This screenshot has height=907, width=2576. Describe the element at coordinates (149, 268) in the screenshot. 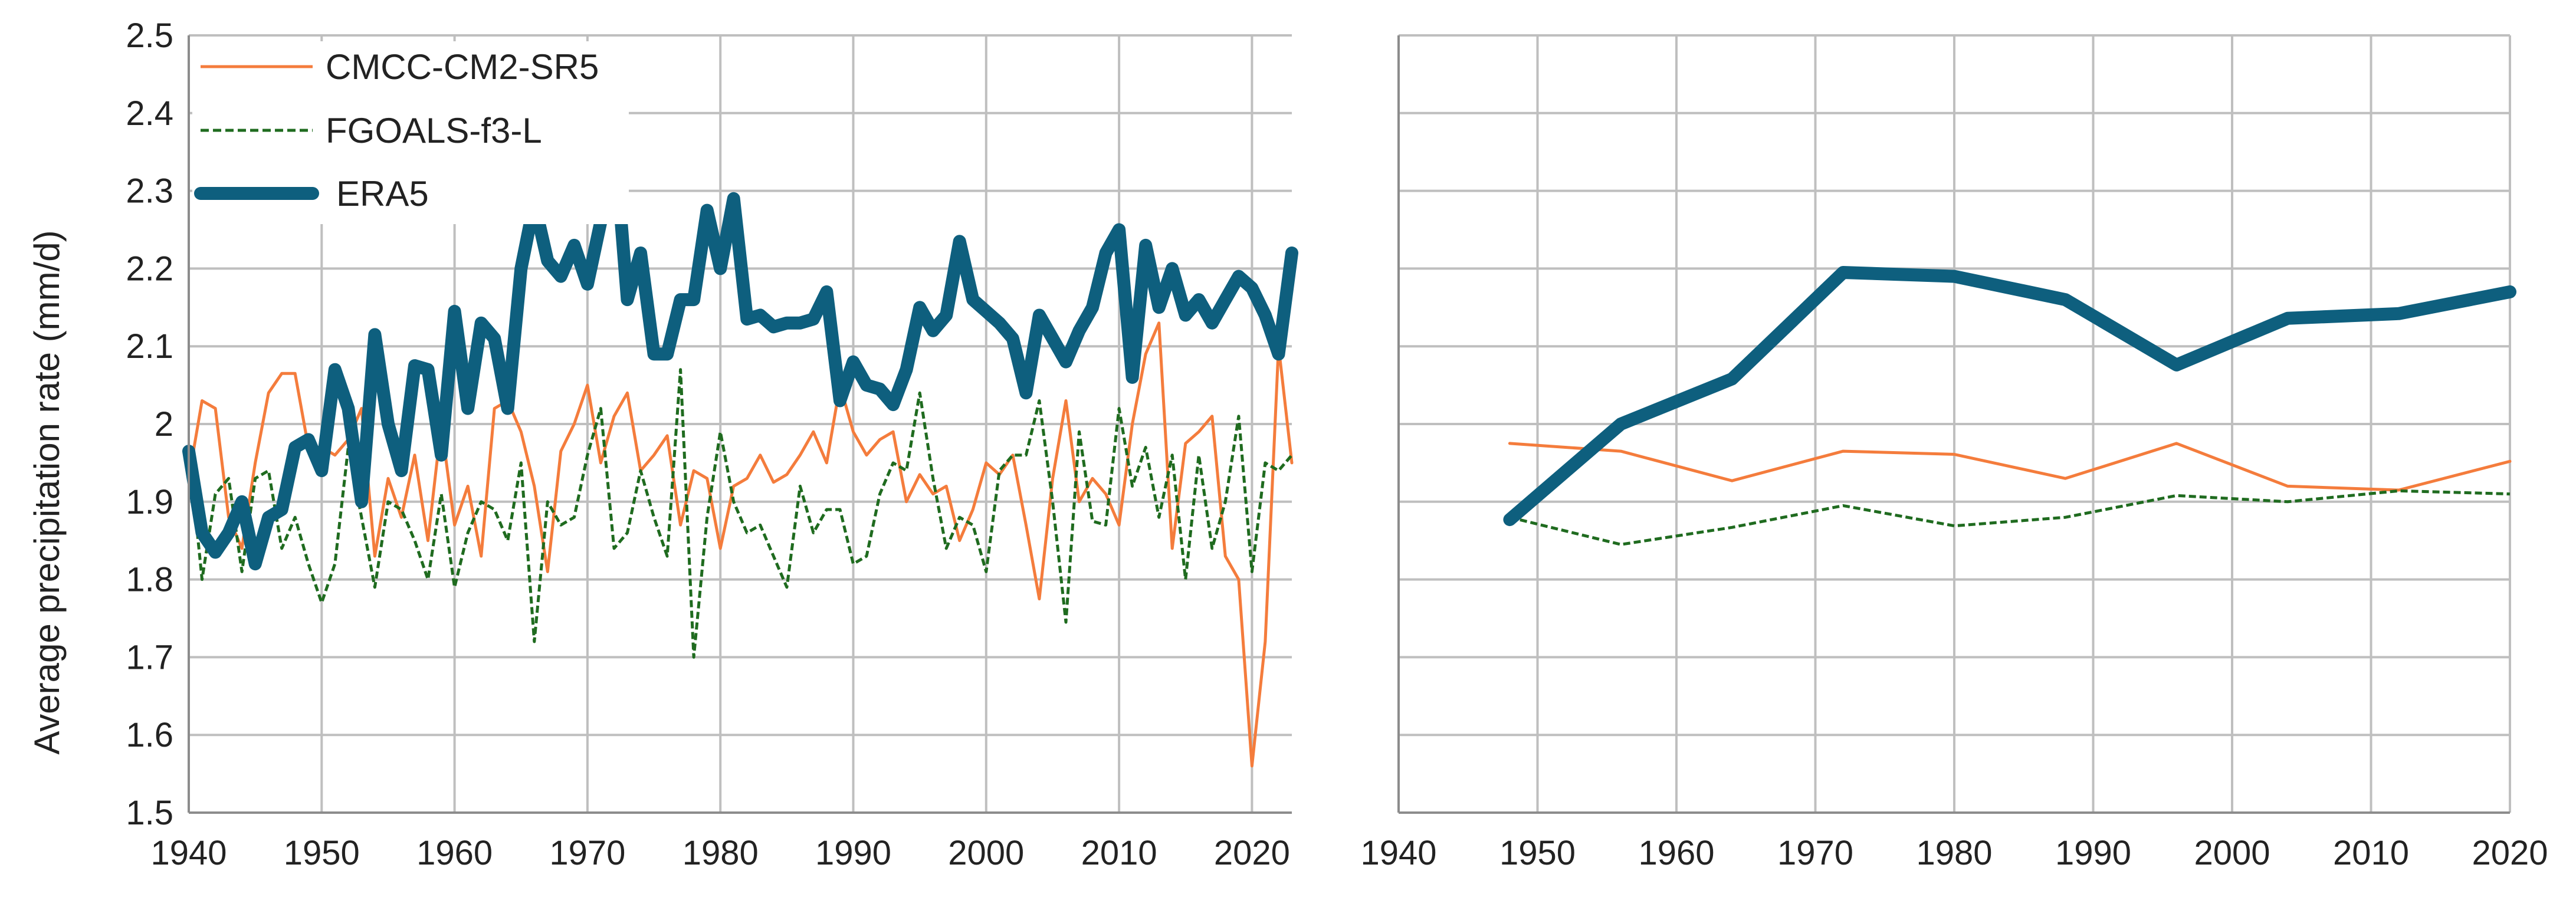

I see `y-tick-label-2-2: 2.2` at that location.